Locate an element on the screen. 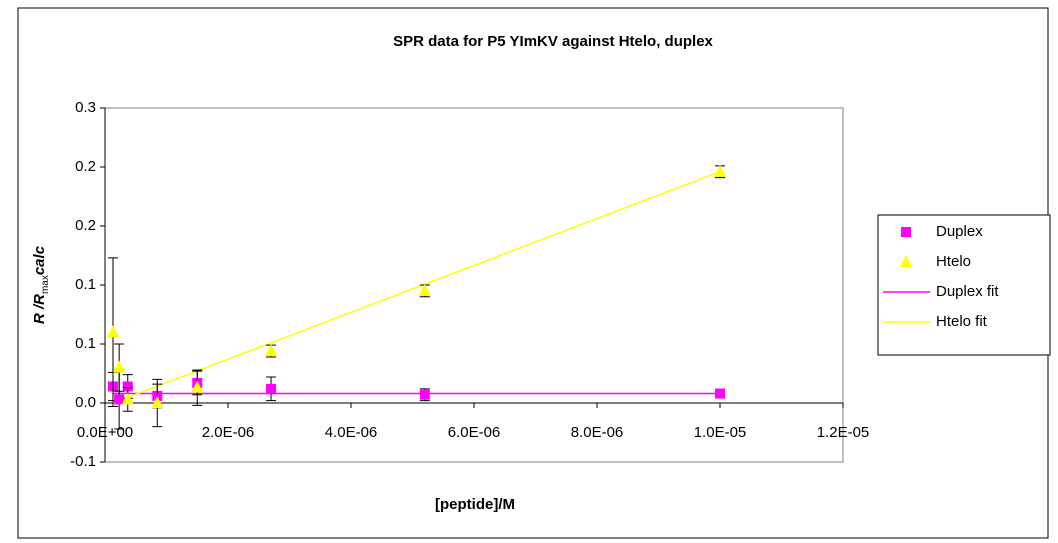 This screenshot has height=543, width=1058. x-tick-label: 6.0E-06 is located at coordinates (474, 432).